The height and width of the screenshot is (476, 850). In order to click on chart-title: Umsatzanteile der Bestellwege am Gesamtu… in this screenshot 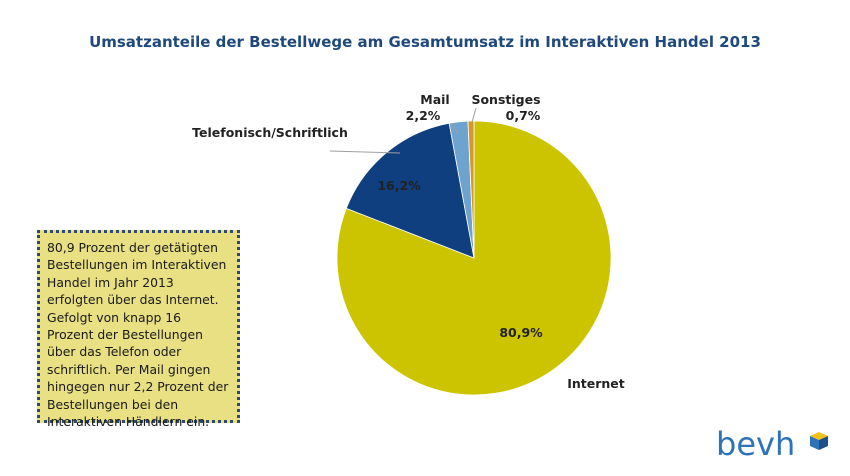, I will do `click(425, 42)`.